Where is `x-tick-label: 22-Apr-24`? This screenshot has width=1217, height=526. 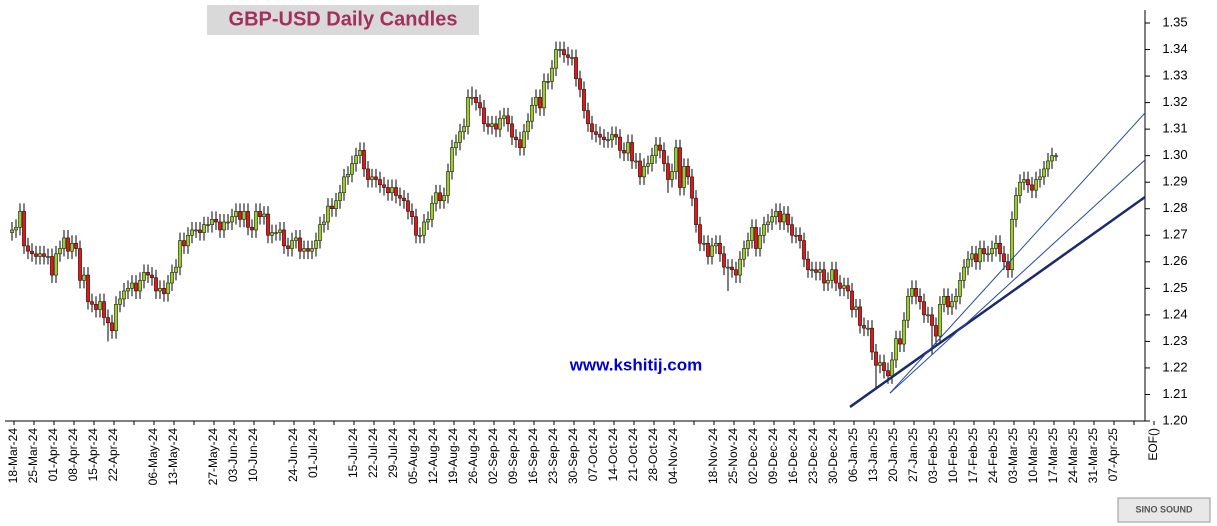
x-tick-label: 22-Apr-24 is located at coordinates (113, 455).